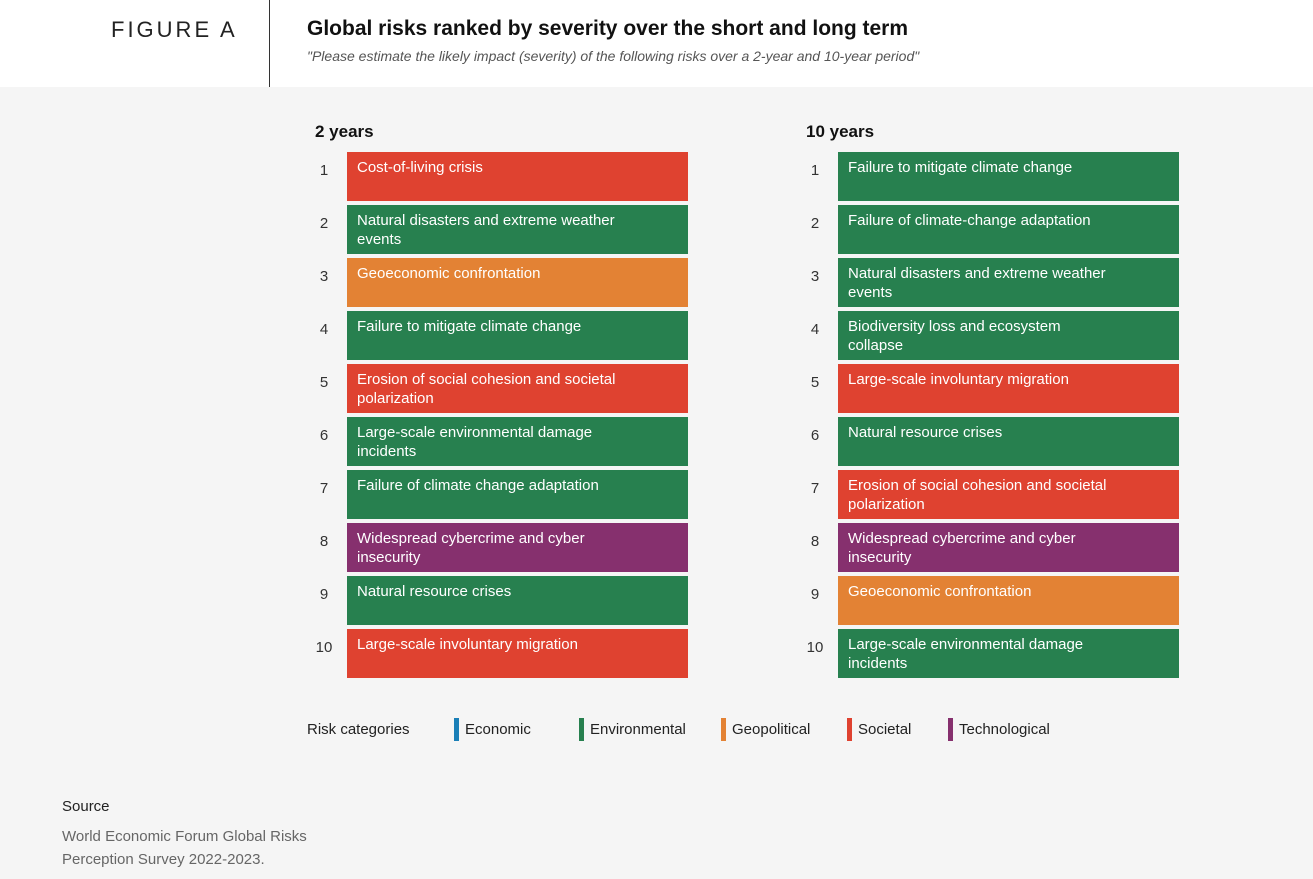 The width and height of the screenshot is (1313, 879). Describe the element at coordinates (517, 176) in the screenshot. I see `risk-bar: Cost-of-living crisis` at that location.